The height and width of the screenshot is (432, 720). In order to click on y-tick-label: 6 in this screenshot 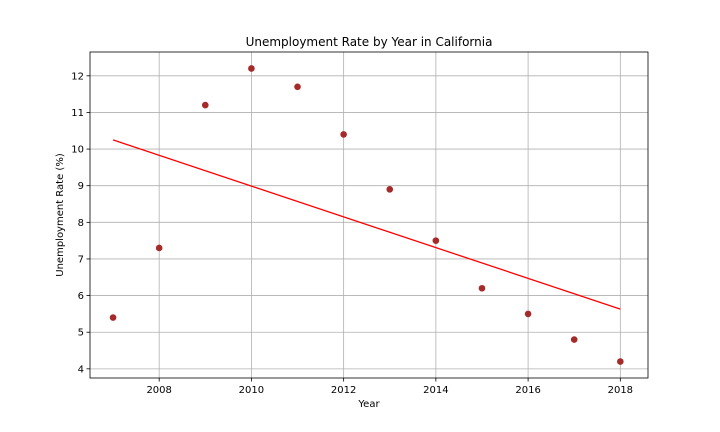, I will do `click(81, 296)`.